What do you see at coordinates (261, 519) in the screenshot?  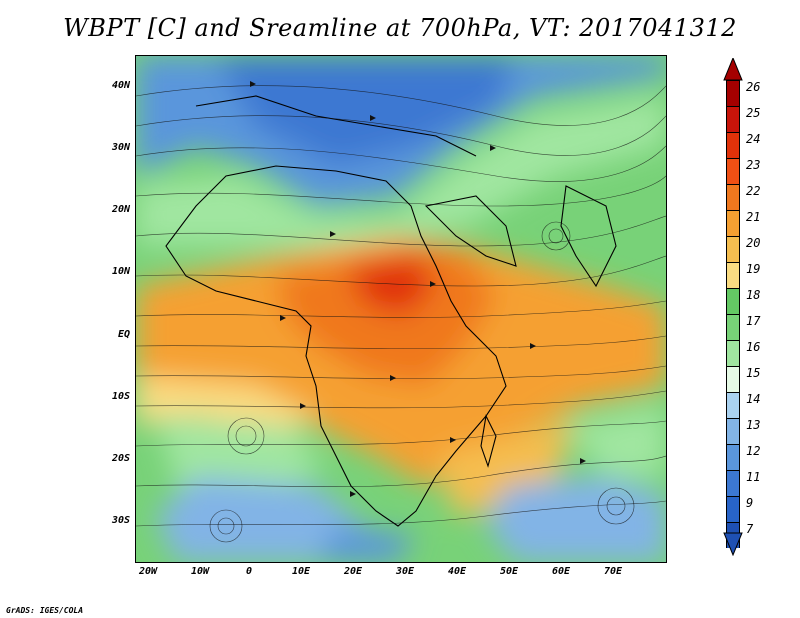 I see `cold-lobe-south-atlantic` at bounding box center [261, 519].